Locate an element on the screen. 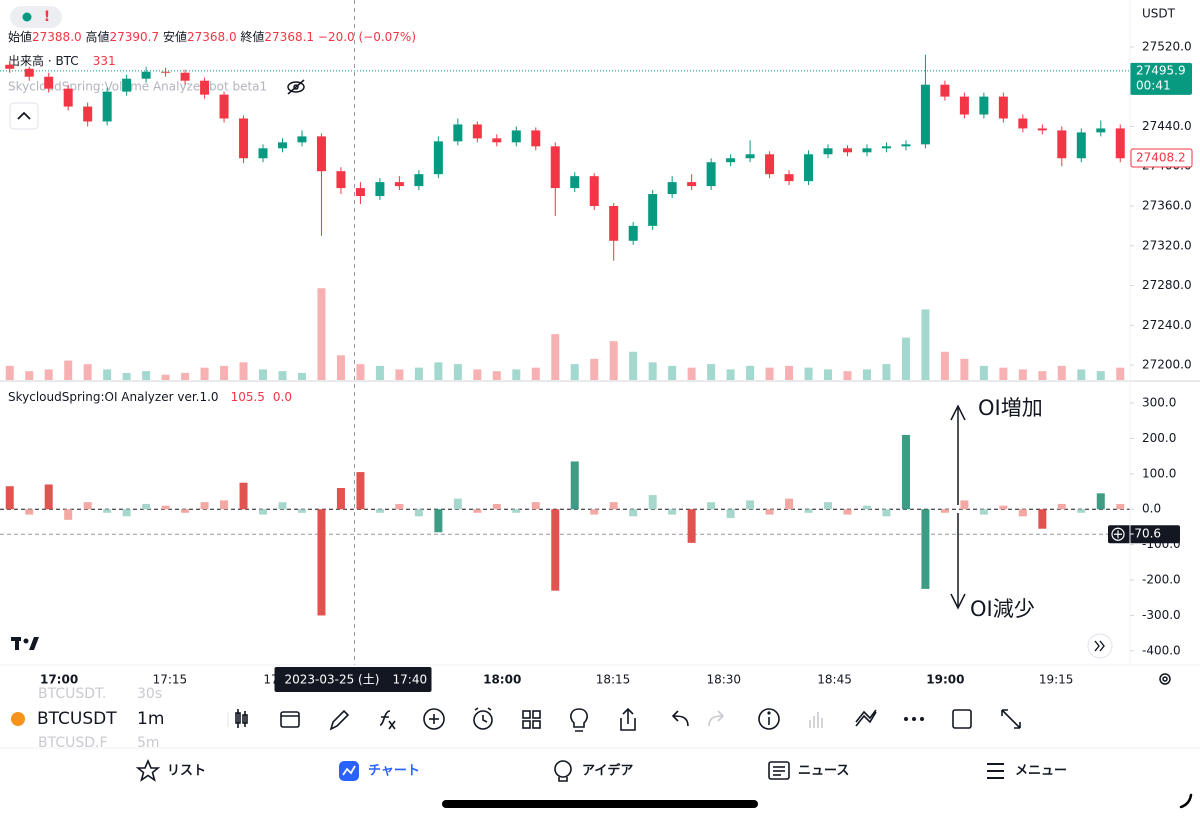  undo-icon is located at coordinates (680, 718).